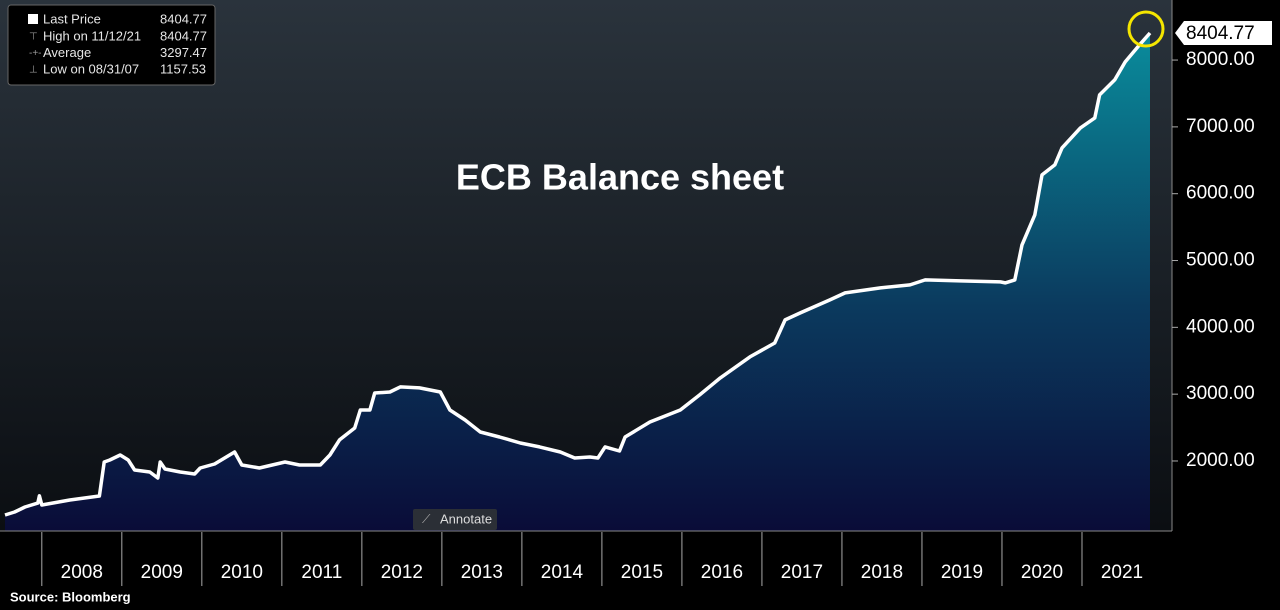 Image resolution: width=1280 pixels, height=610 pixels. I want to click on source: Source: Bloomberg, so click(70, 596).